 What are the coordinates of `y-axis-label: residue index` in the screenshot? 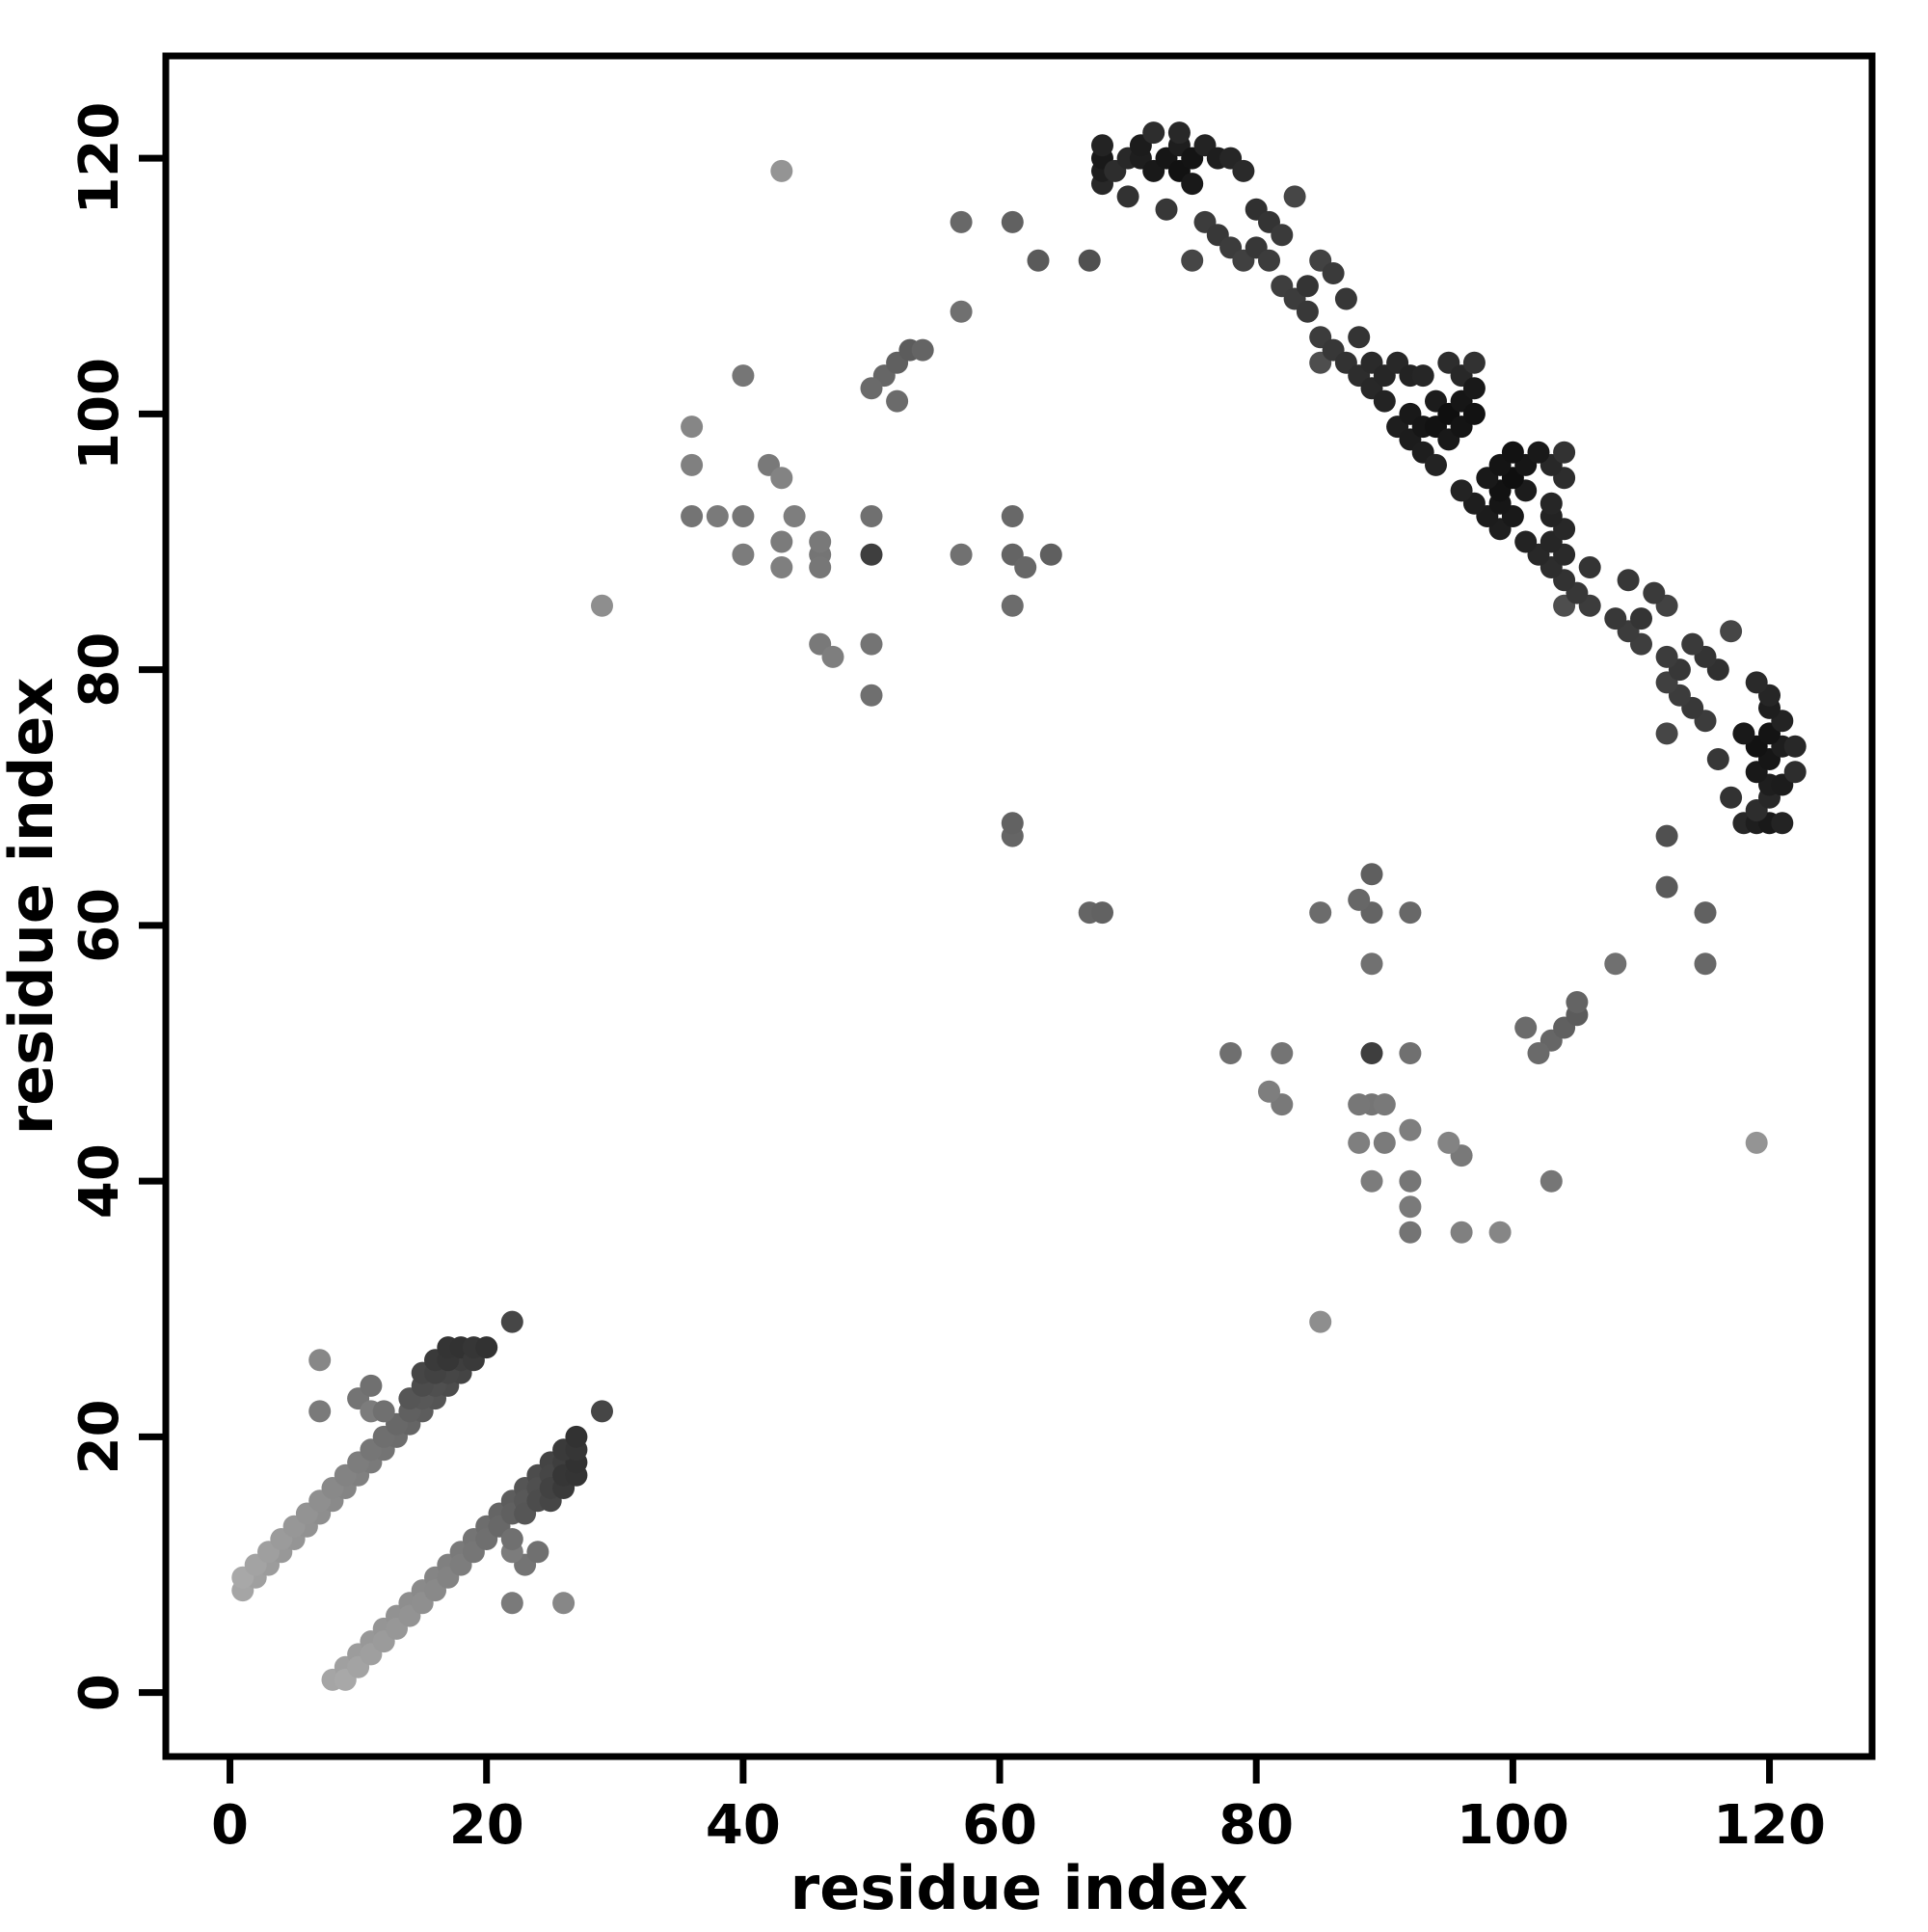 It's located at (33, 907).